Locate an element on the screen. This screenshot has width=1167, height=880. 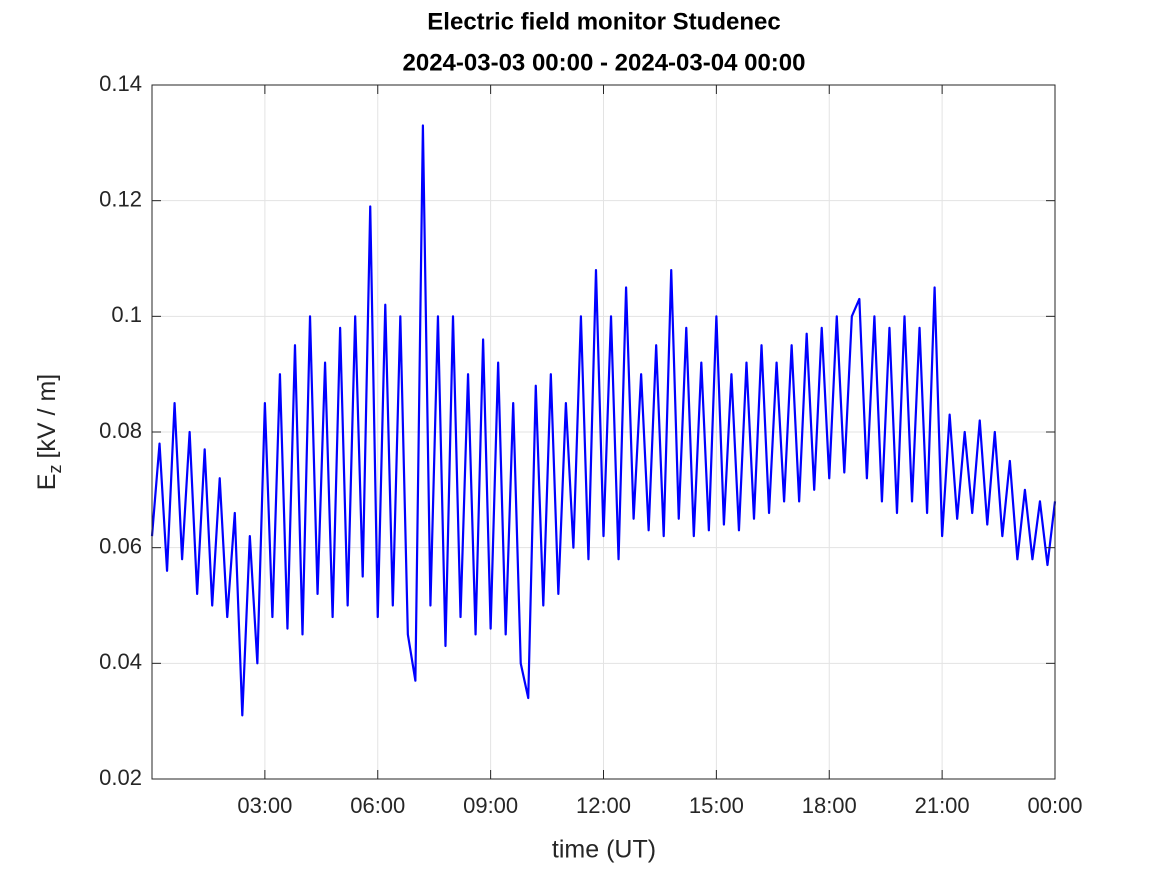
x-tick-label: 21:00 is located at coordinates (942, 805).